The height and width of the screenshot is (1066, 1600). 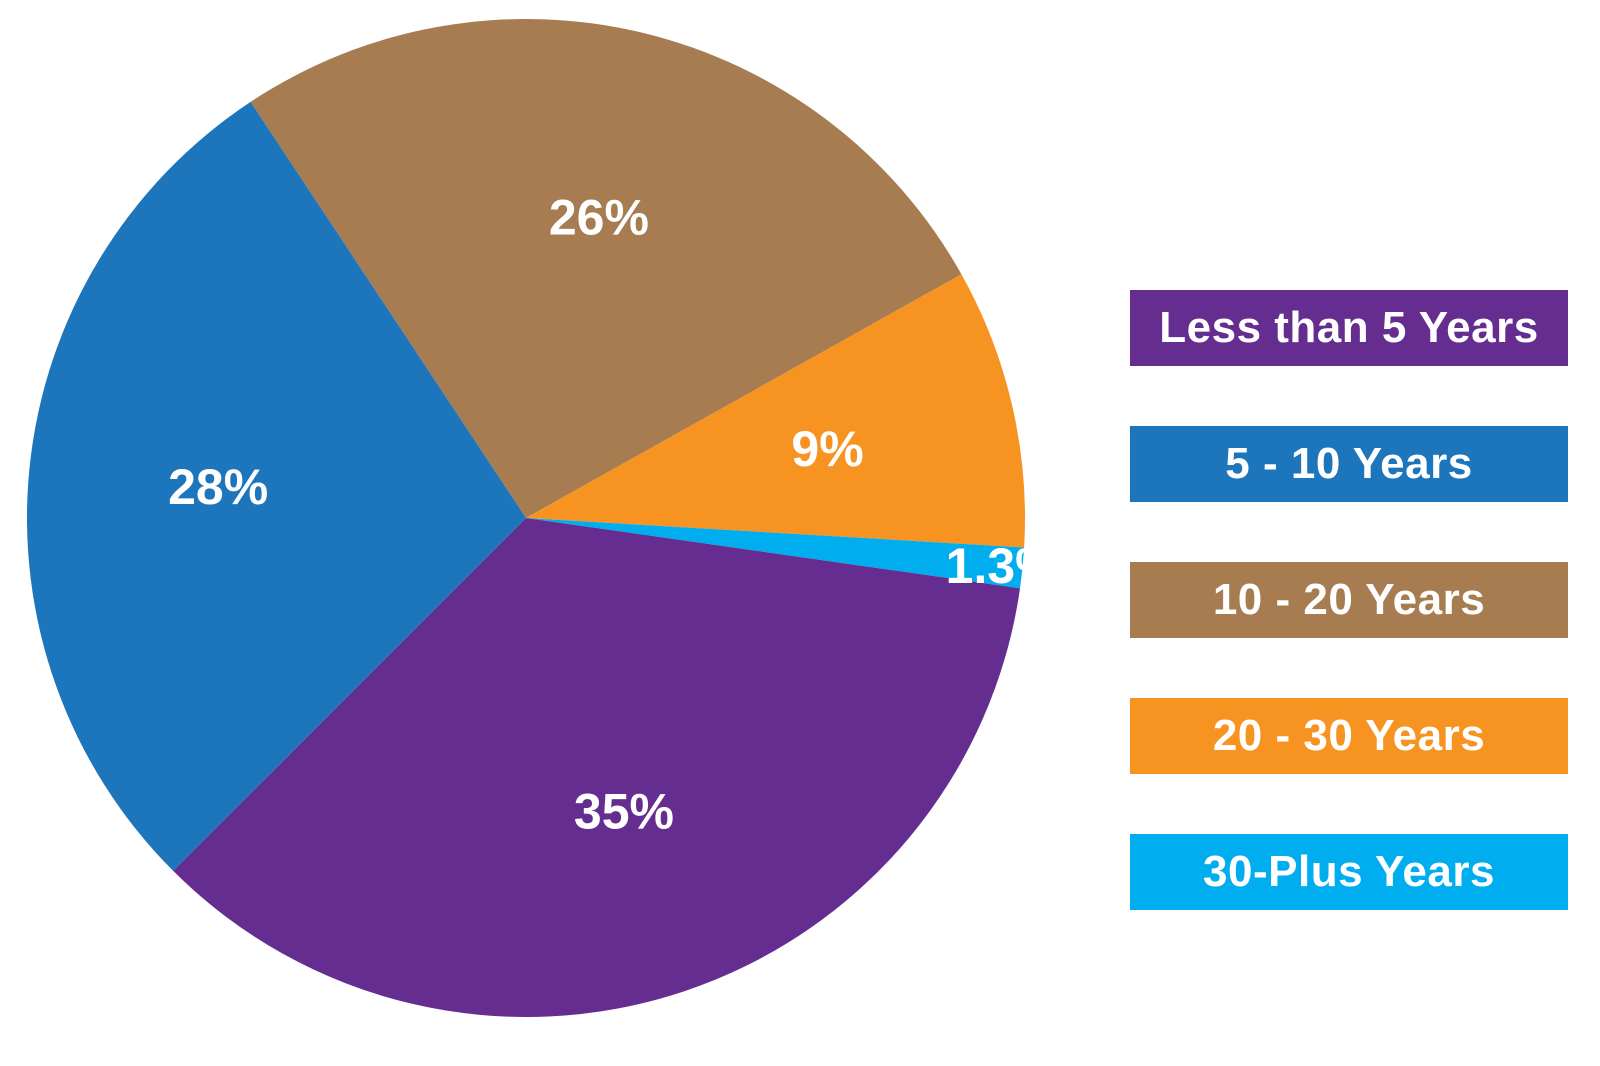 What do you see at coordinates (827, 449) in the screenshot?
I see `pie-label-20-30-years: 9%` at bounding box center [827, 449].